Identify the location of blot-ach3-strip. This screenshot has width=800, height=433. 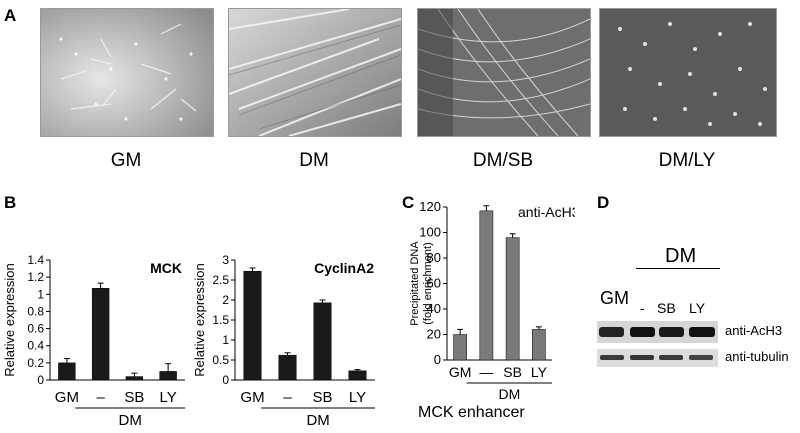
(657, 332).